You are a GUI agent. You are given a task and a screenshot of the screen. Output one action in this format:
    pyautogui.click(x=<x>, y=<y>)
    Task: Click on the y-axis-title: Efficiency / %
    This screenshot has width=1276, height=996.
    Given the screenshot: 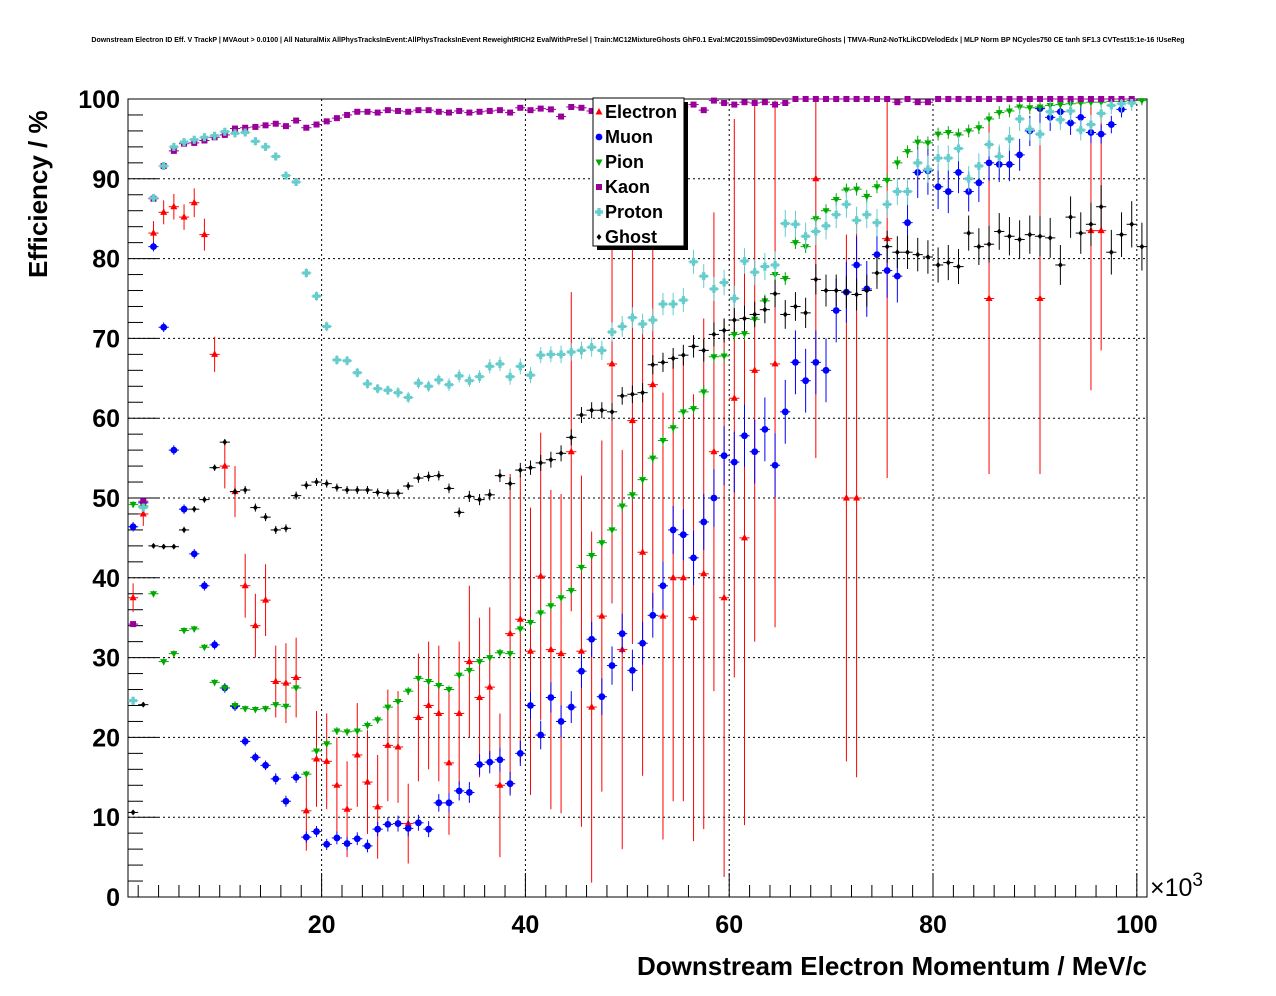 What is the action you would take?
    pyautogui.click(x=38, y=194)
    